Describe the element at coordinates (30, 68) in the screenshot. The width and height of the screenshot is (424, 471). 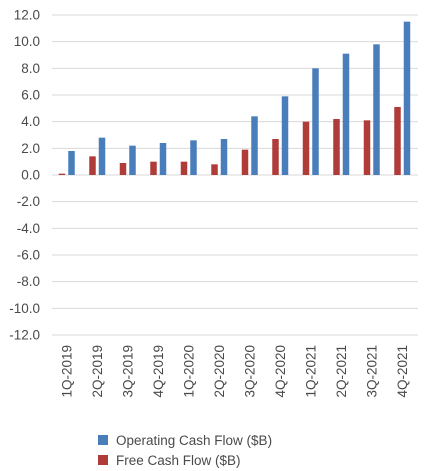
I see `y-tick-label: 8.0` at that location.